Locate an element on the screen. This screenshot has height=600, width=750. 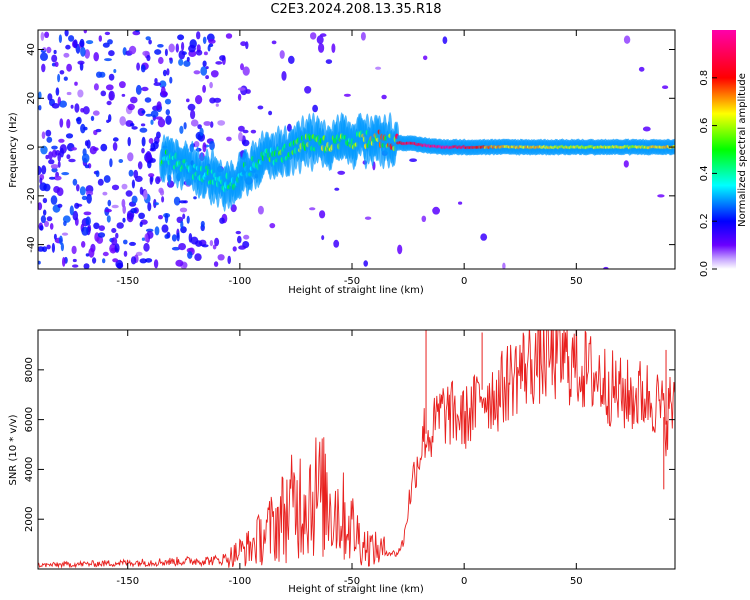
colorbar-tick-label: 0.2 is located at coordinates (704, 221).